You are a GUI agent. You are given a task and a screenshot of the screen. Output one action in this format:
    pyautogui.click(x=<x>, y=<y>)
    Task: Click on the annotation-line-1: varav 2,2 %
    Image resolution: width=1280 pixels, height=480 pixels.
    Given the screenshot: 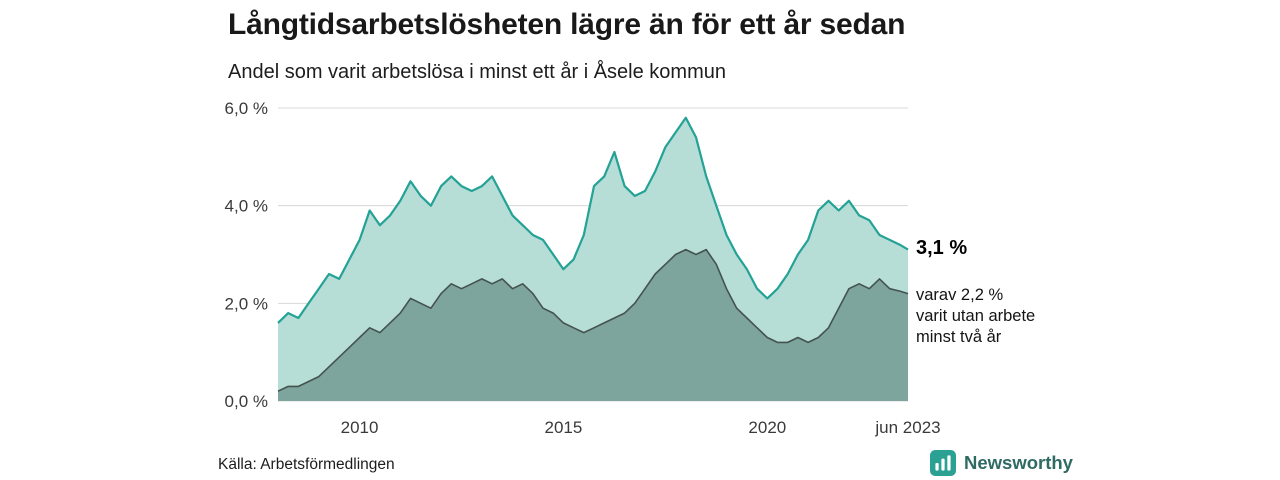 What is the action you would take?
    pyautogui.click(x=960, y=295)
    